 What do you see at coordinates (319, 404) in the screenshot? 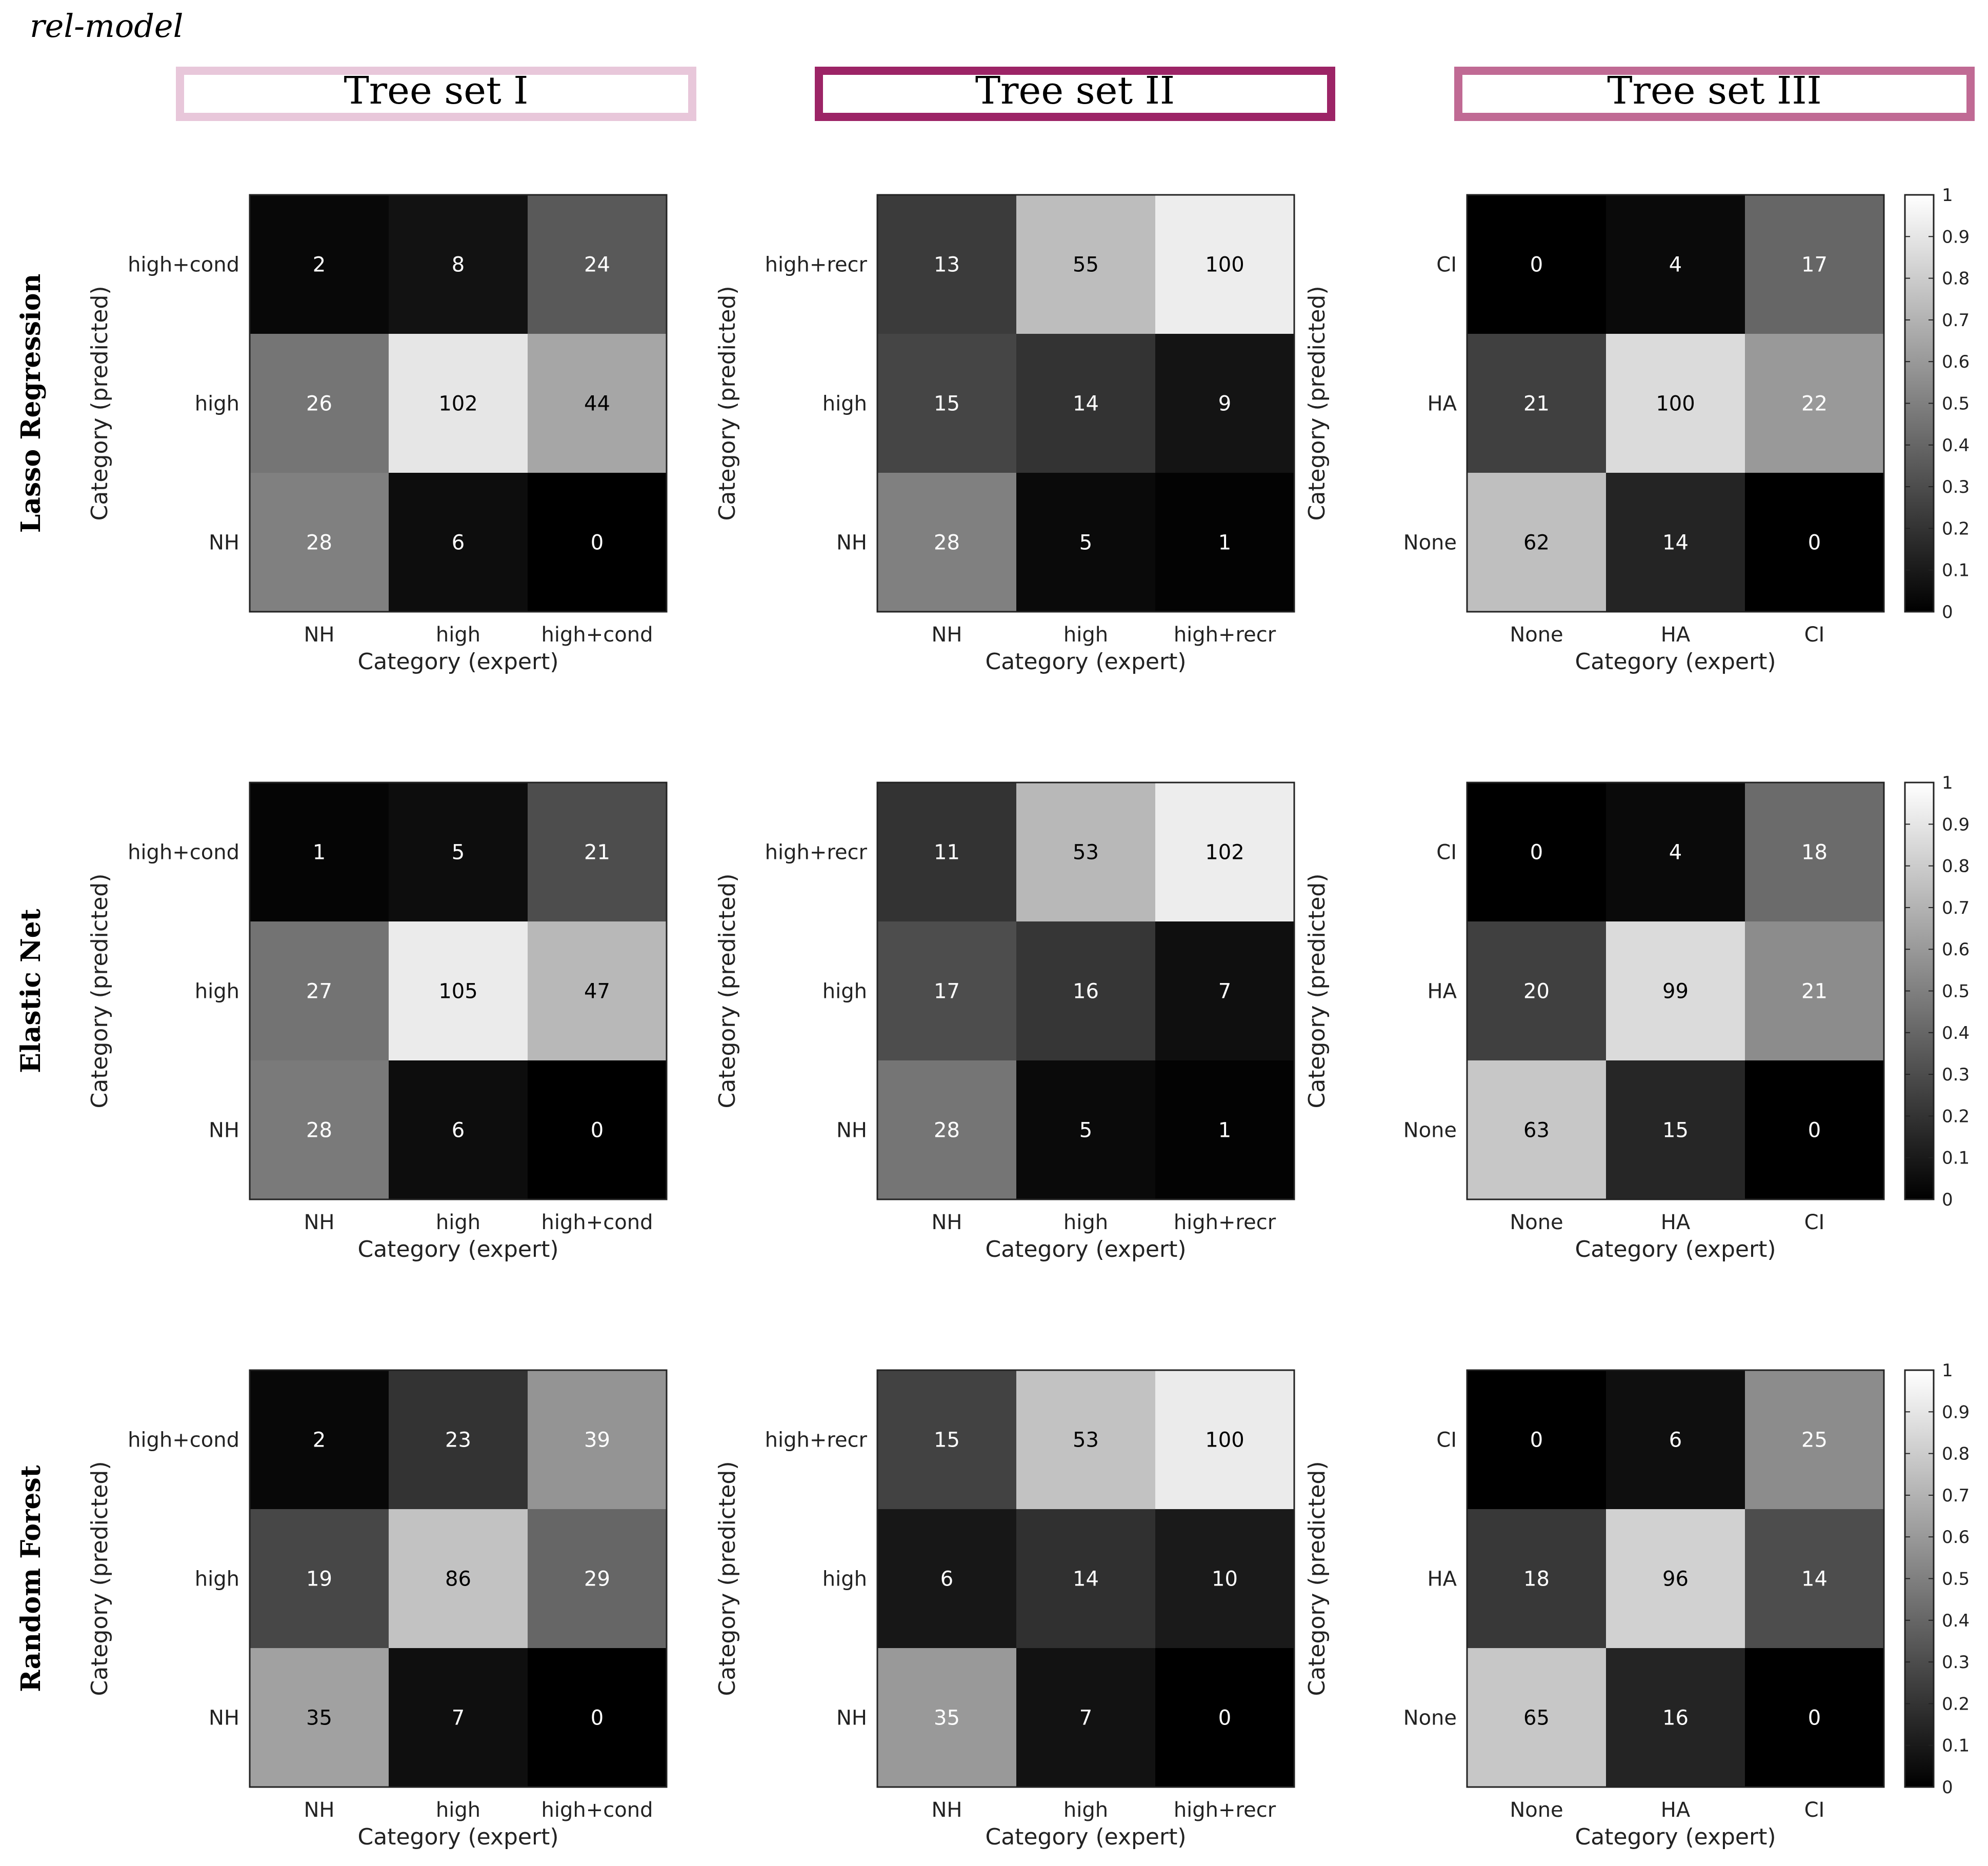
I see `cell-value-label: 26` at bounding box center [319, 404].